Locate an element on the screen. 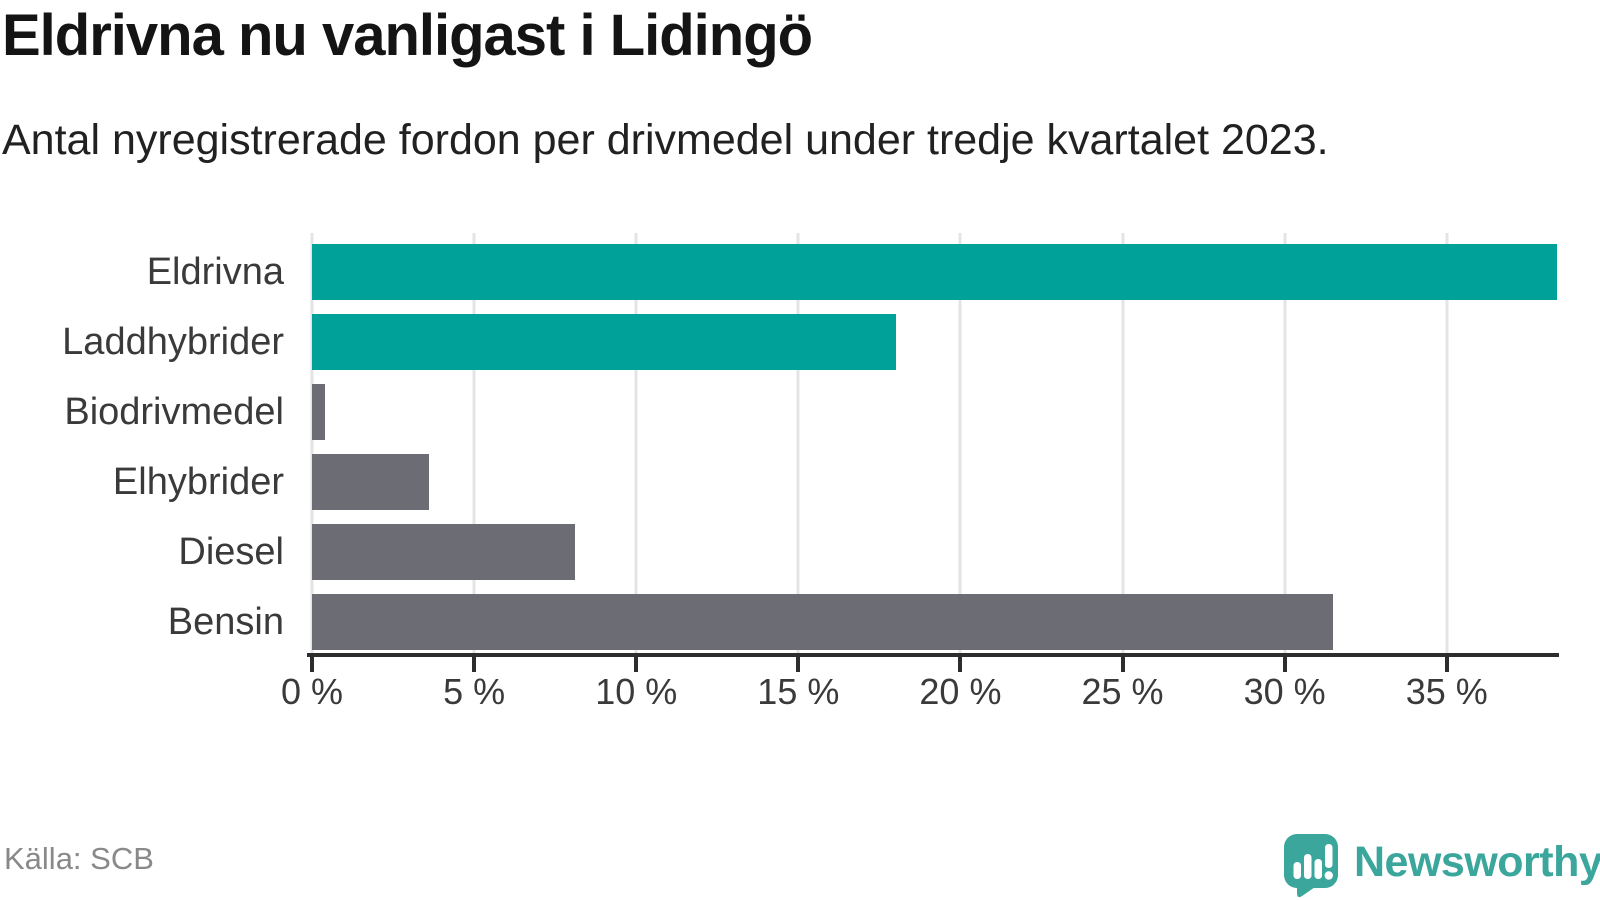  y-axis-label: Bensin is located at coordinates (225, 621).